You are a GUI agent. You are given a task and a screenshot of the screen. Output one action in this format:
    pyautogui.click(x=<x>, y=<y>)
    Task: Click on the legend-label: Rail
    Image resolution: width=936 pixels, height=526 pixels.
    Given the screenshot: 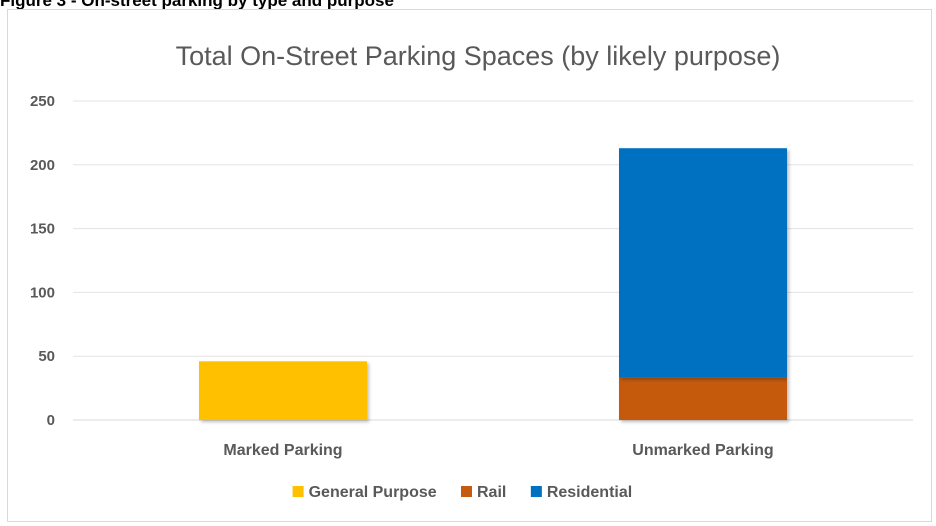 What is the action you would take?
    pyautogui.click(x=491, y=492)
    